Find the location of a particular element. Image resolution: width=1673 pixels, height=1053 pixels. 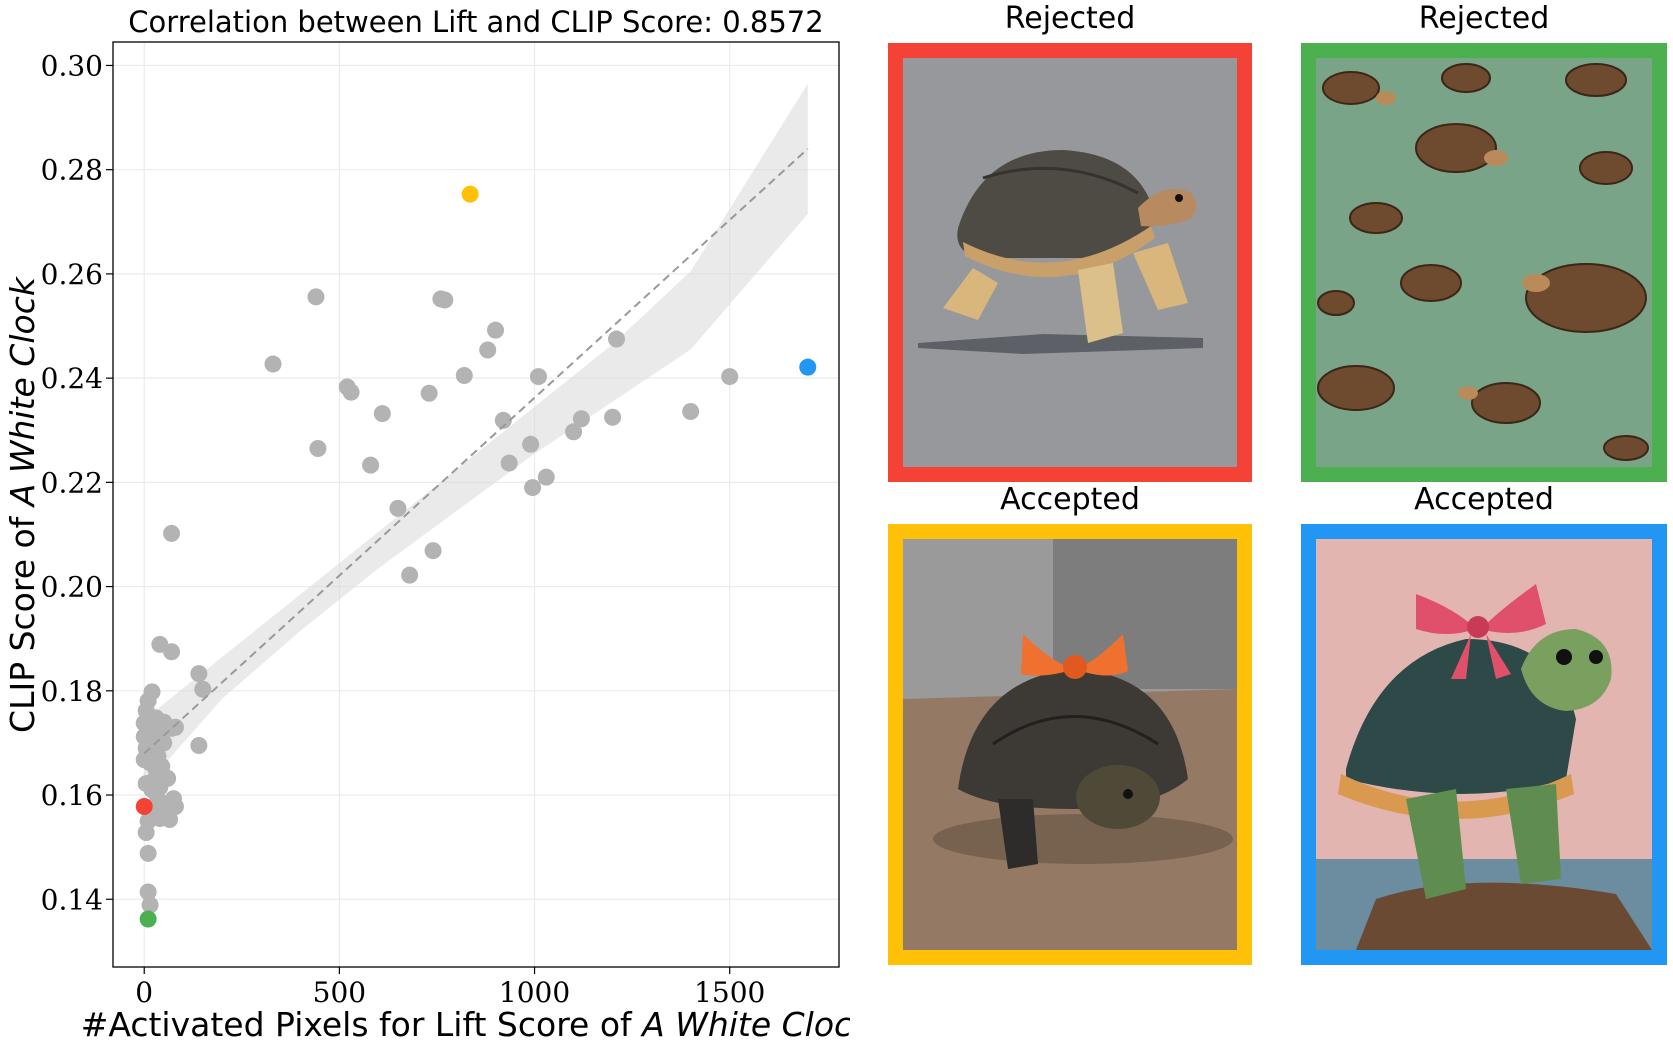

panel-accepted-blue: Accepted is located at coordinates (1484, 723).